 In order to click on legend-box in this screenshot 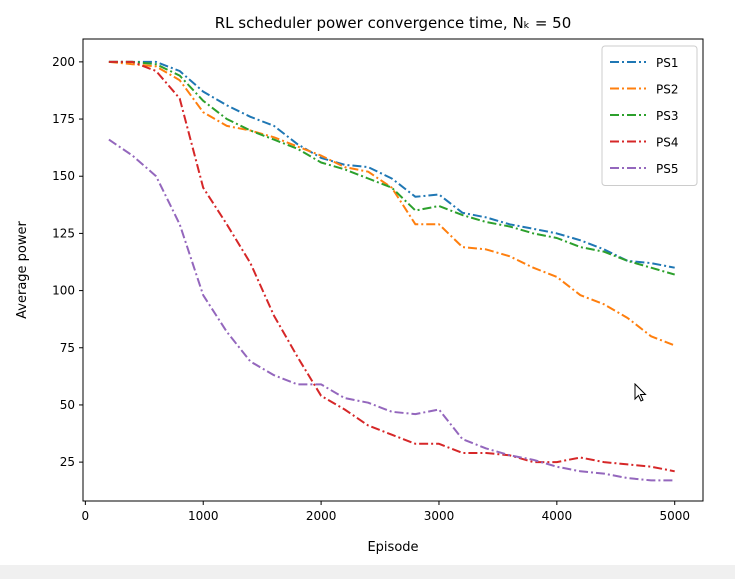, I will do `click(649, 115)`.